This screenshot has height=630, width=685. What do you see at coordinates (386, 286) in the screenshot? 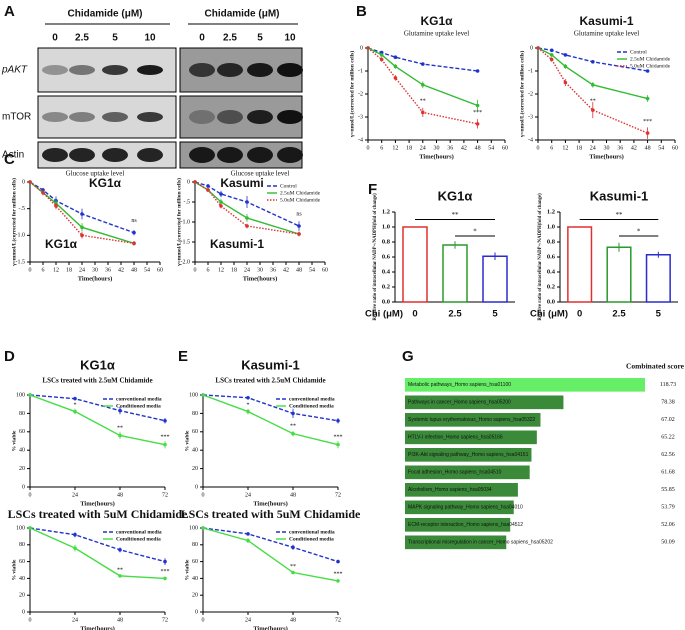
I see `y-tick-label: 0.2` at bounding box center [386, 286].